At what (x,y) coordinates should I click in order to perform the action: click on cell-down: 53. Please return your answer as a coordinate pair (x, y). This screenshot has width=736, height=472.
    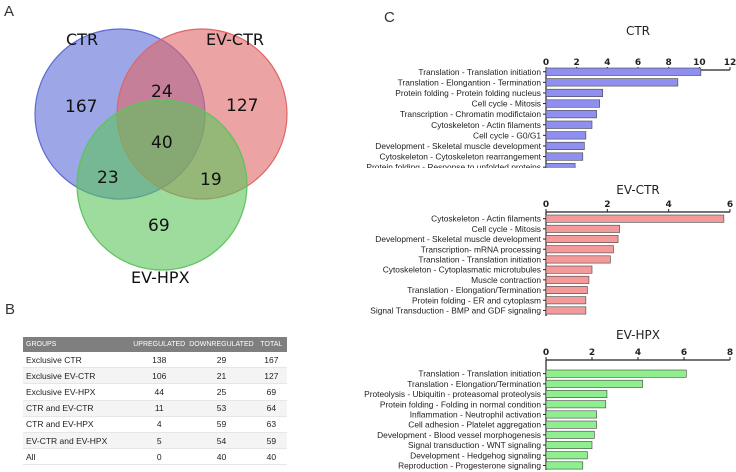
    Looking at the image, I should click on (221, 408).